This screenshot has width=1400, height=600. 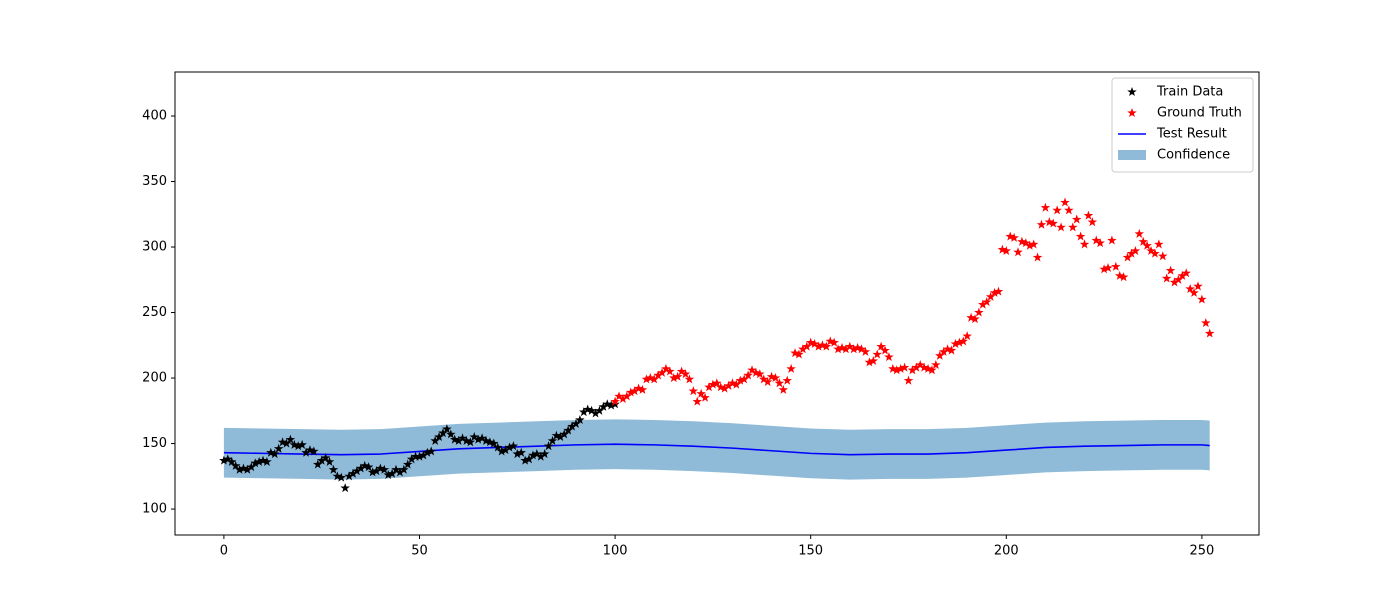 What do you see at coordinates (224, 551) in the screenshot?
I see `x-tick-label: 0` at bounding box center [224, 551].